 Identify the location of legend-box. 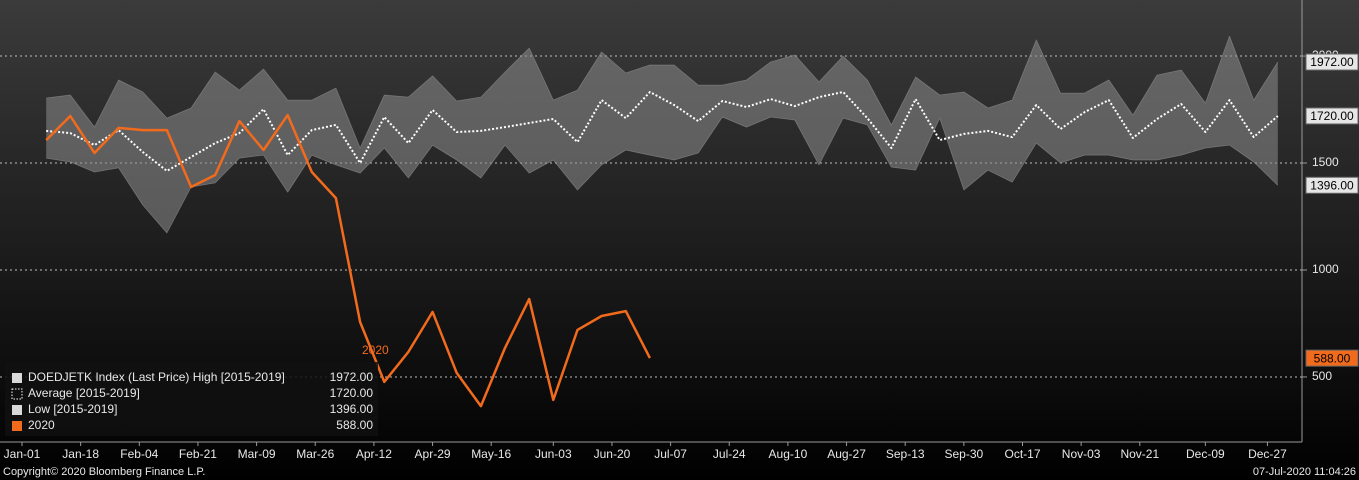
(191, 399).